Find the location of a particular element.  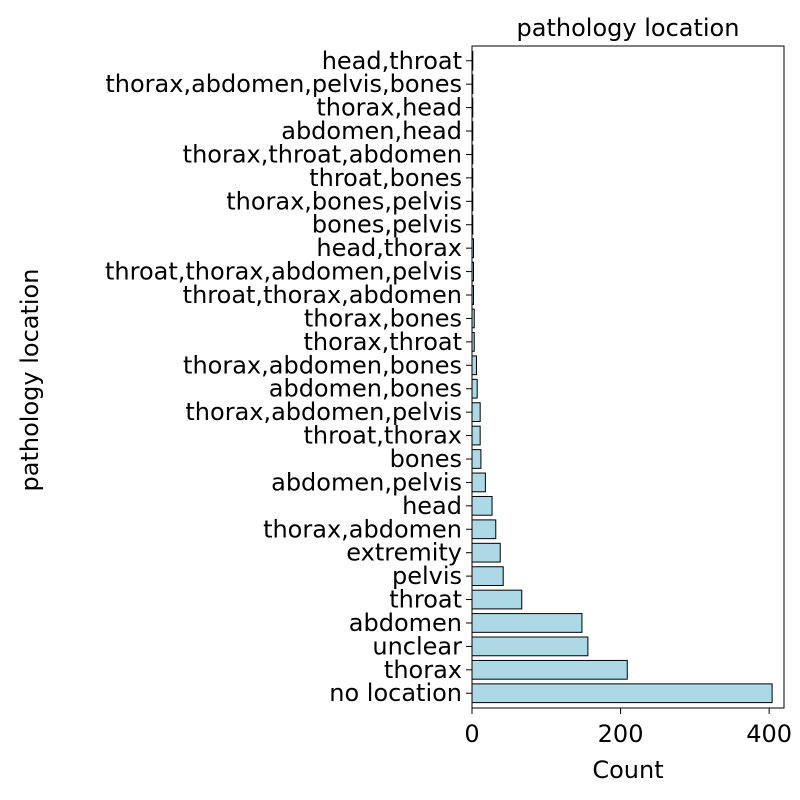

x-tick-label-2: 400 is located at coordinates (769, 734).